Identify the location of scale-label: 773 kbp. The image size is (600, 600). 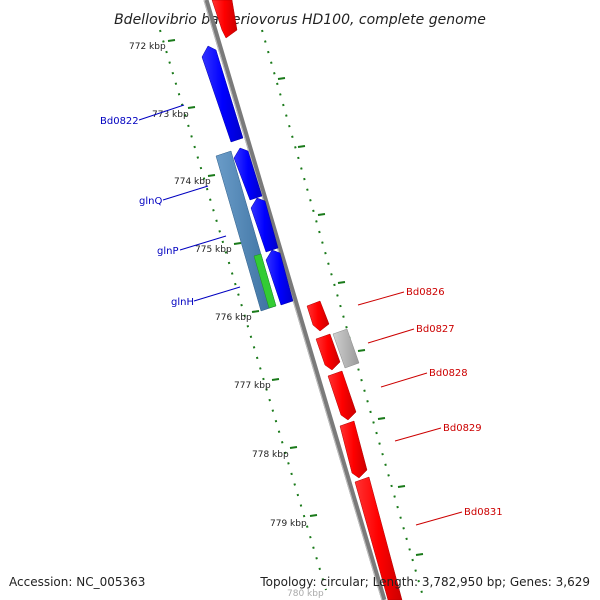
(170, 115).